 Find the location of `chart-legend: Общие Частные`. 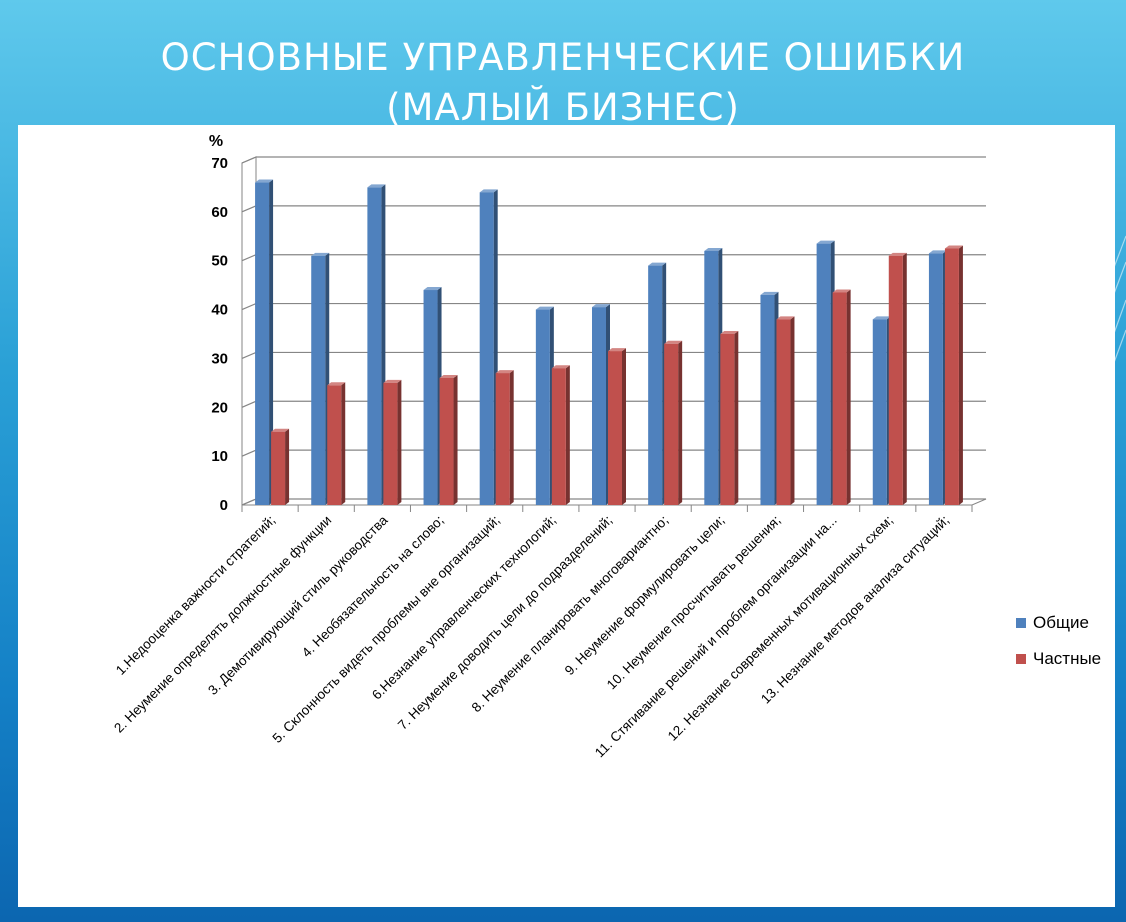

chart-legend: Общие Частные is located at coordinates (1058, 641).